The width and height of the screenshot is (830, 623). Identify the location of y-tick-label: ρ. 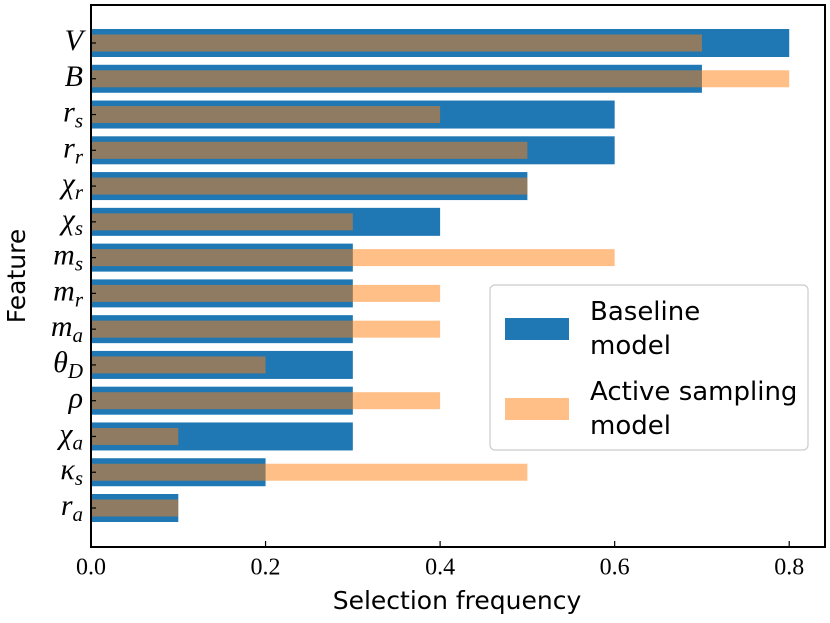
(75, 398).